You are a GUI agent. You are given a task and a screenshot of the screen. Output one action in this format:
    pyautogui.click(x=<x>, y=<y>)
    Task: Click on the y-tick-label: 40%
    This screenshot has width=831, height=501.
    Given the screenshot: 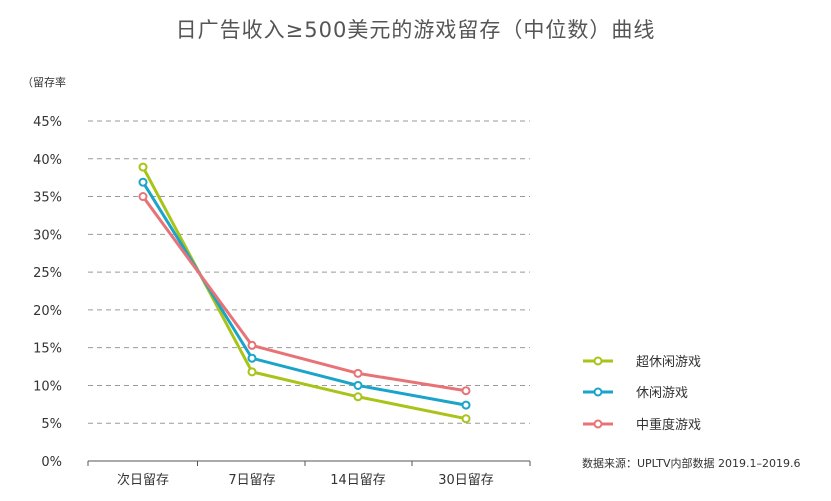 What is the action you would take?
    pyautogui.click(x=47, y=160)
    